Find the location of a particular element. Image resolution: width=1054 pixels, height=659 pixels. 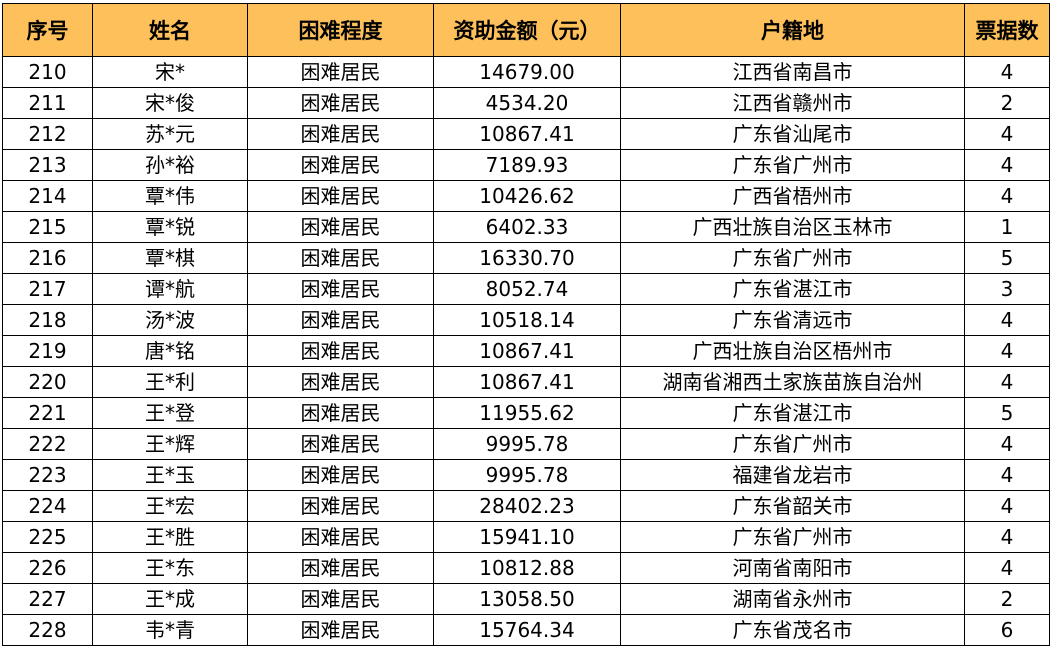

aid-amount-cell: 15941.10 is located at coordinates (527, 537).